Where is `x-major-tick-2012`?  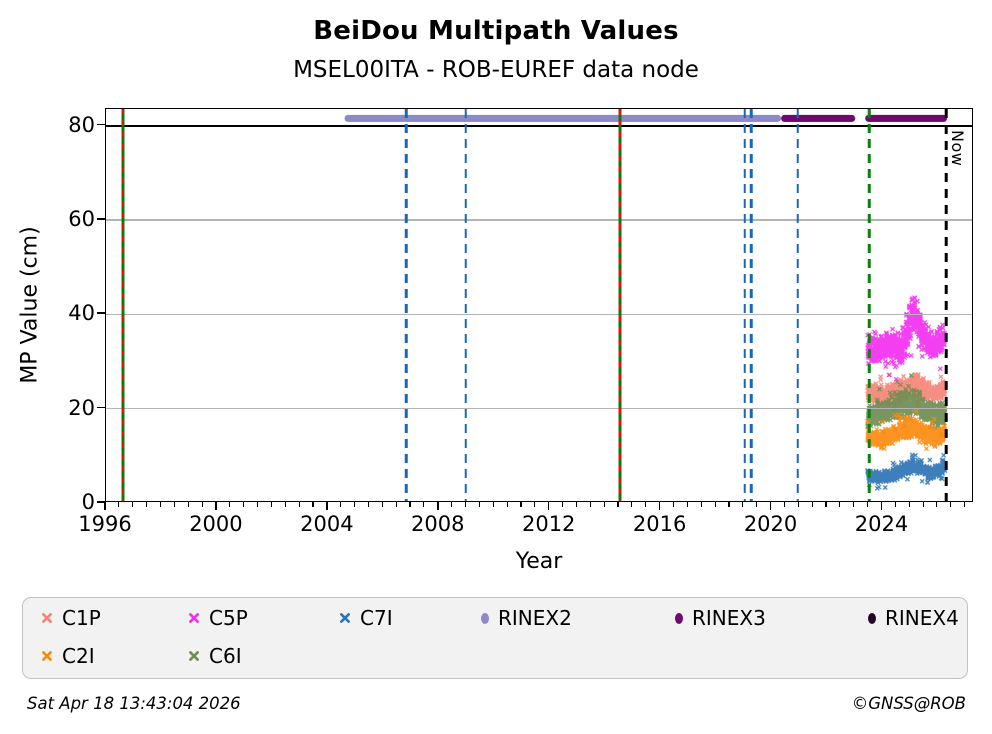
x-major-tick-2012 is located at coordinates (548, 506).